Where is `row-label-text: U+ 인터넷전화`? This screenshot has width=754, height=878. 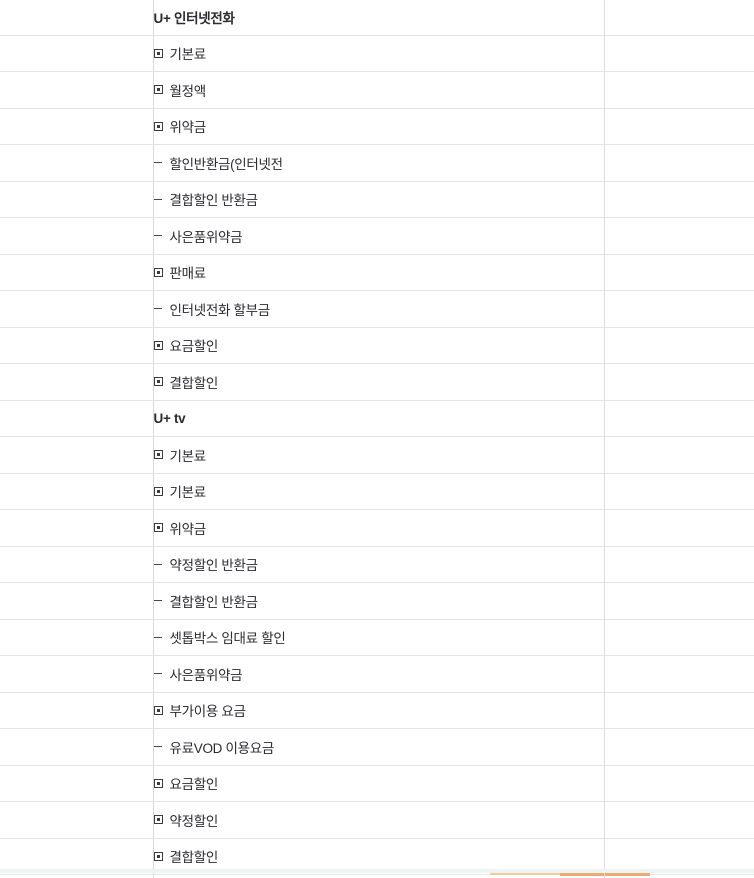 row-label-text: U+ 인터넷전화 is located at coordinates (194, 18).